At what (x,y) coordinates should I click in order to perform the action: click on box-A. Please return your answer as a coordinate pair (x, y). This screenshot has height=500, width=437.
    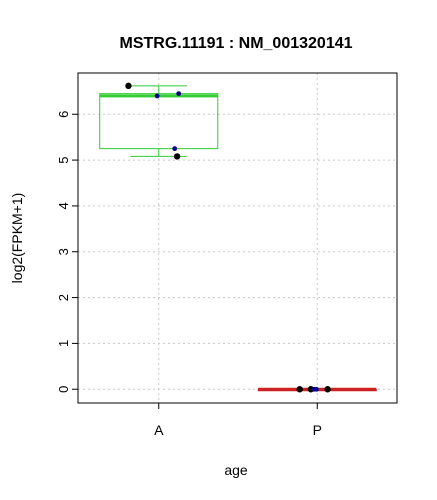
    Looking at the image, I should click on (159, 121).